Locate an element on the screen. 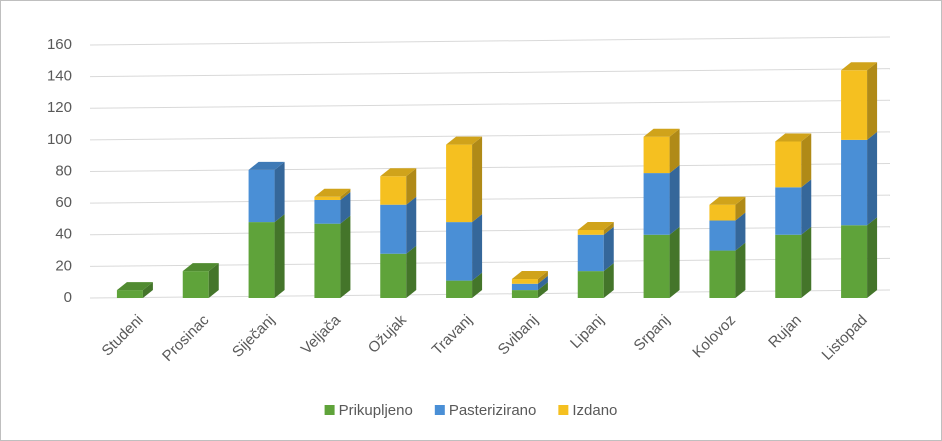 This screenshot has height=441, width=942. y-tick-label: 20 is located at coordinates (63, 265).